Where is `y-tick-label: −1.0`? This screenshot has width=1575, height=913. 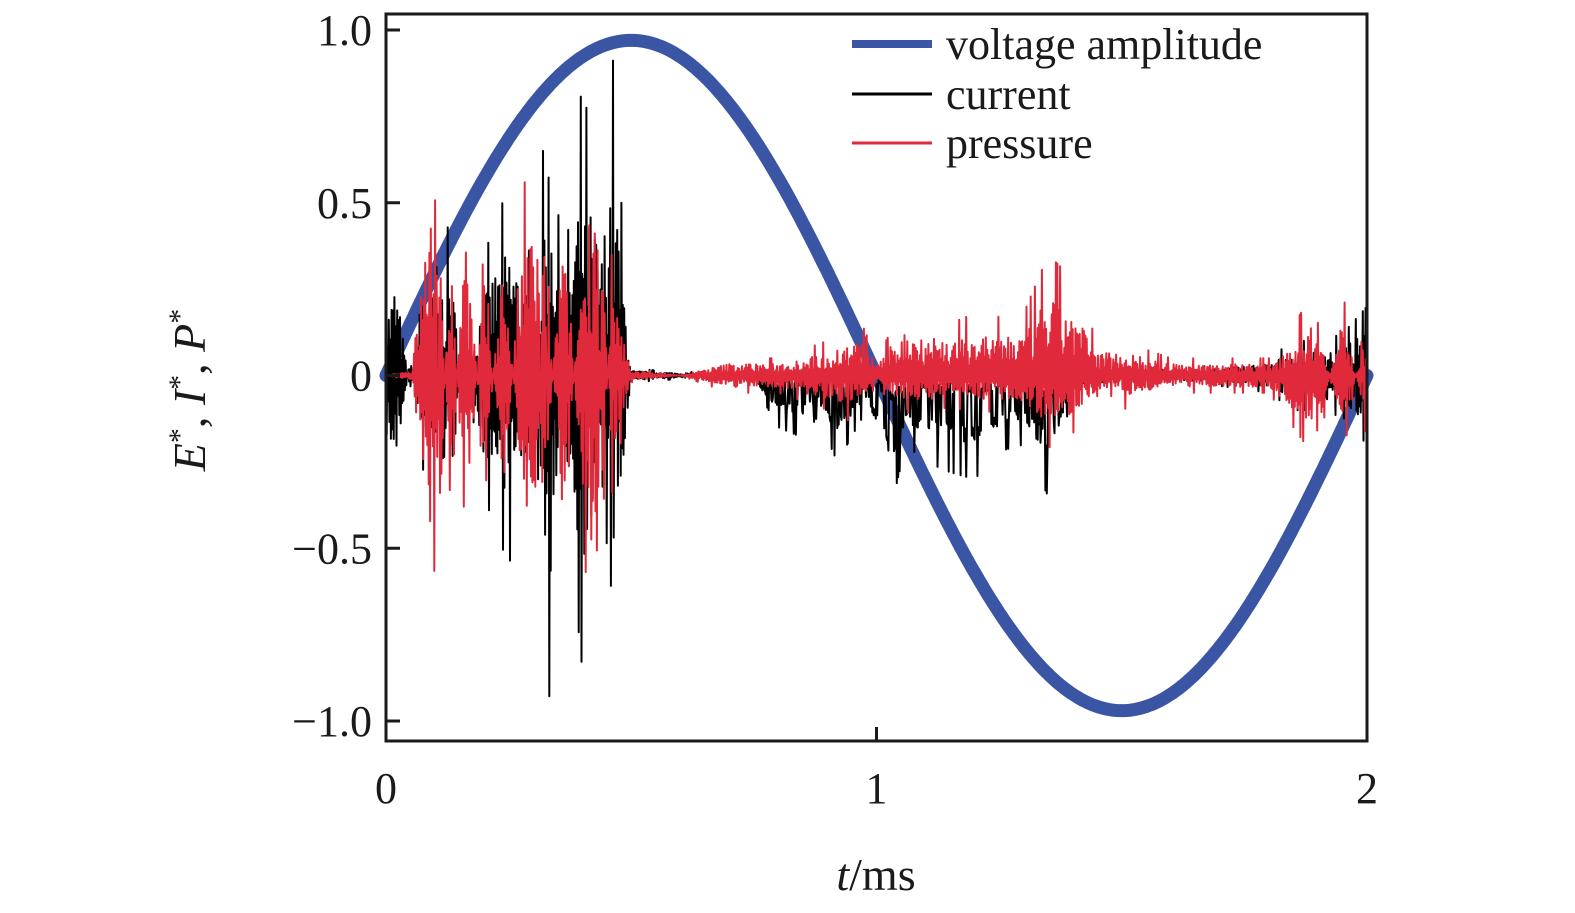
y-tick-label: −1.0 is located at coordinates (332, 721).